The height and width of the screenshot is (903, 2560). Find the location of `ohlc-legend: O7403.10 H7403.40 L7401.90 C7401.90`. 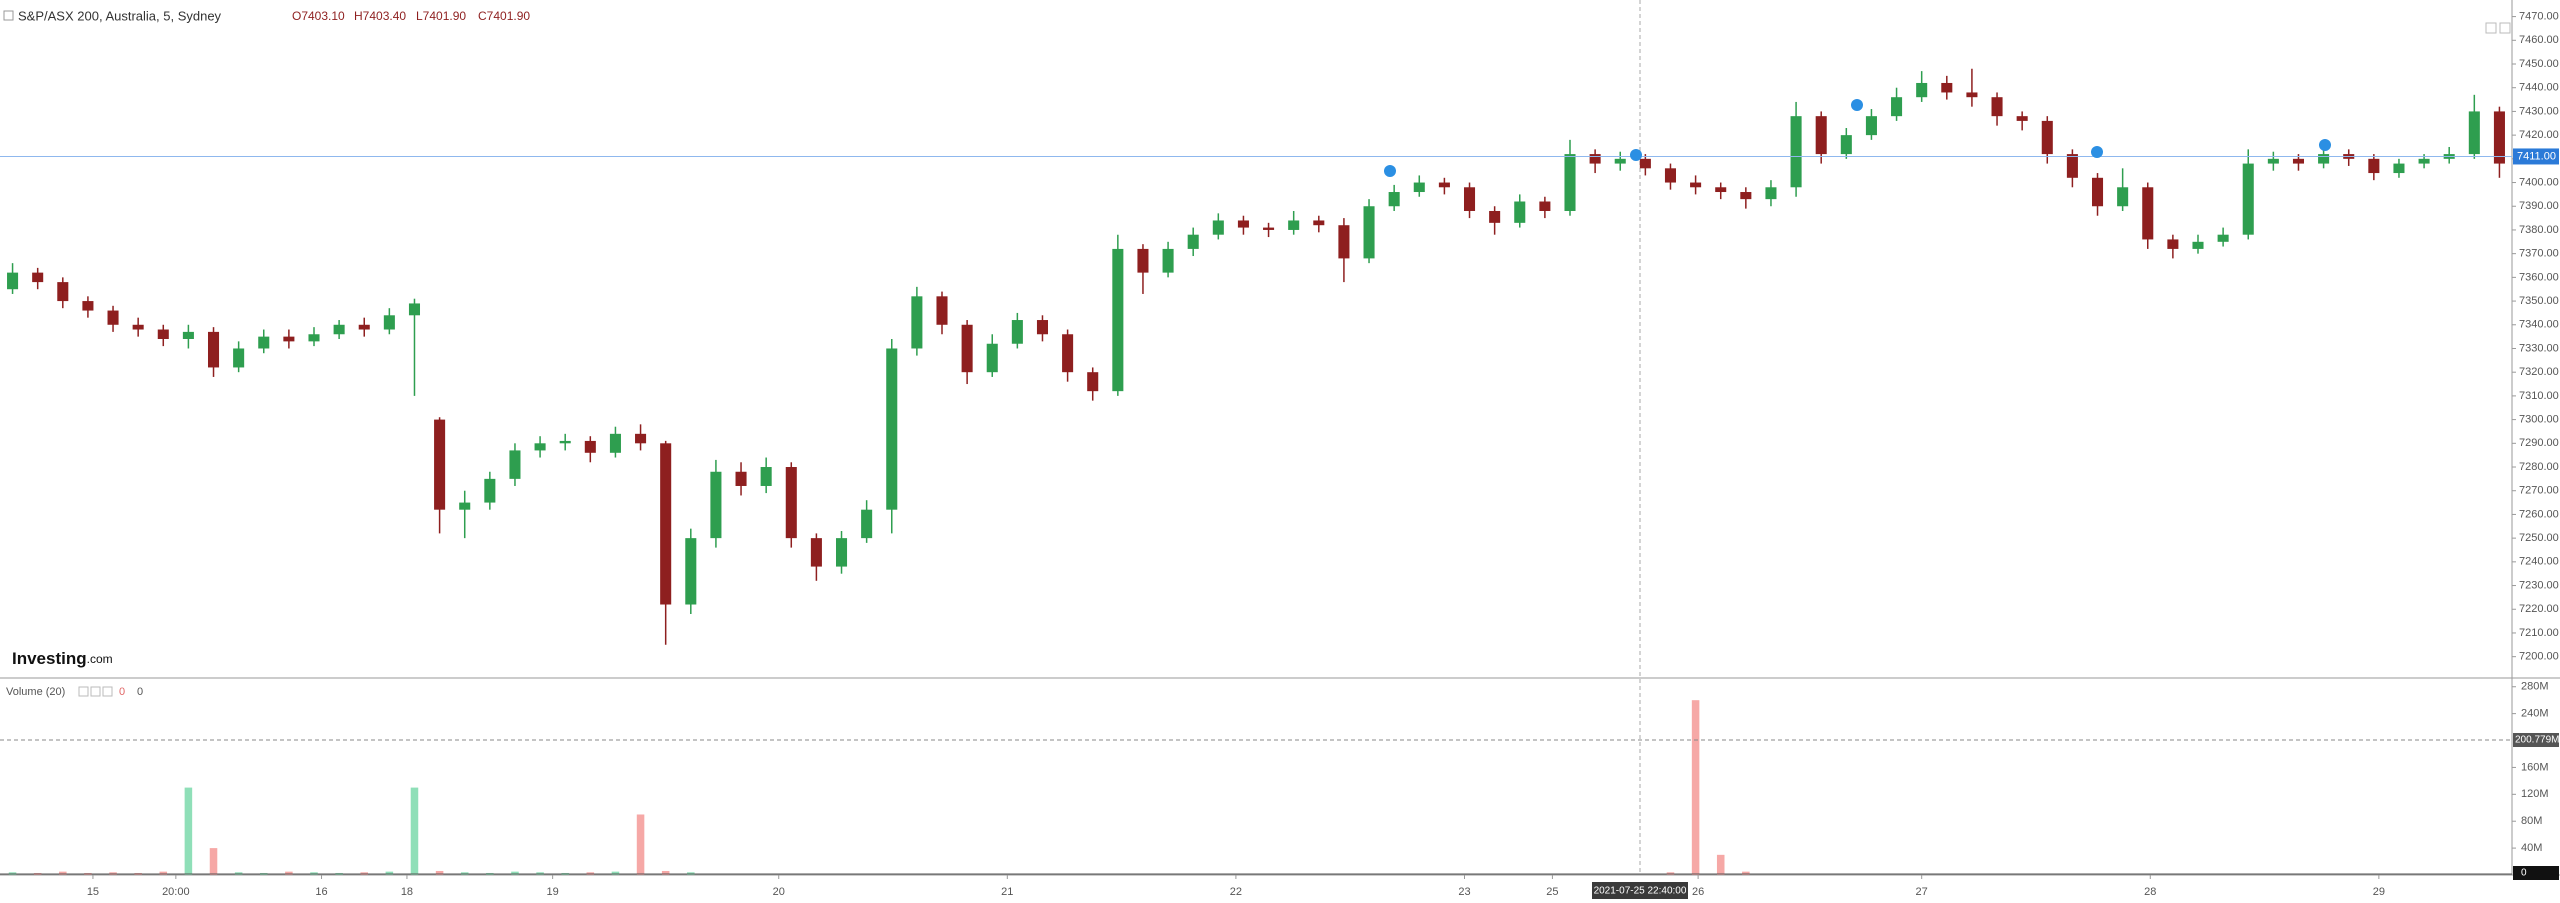

ohlc-legend: O7403.10 H7403.40 L7401.90 C7401.90 is located at coordinates (411, 16).